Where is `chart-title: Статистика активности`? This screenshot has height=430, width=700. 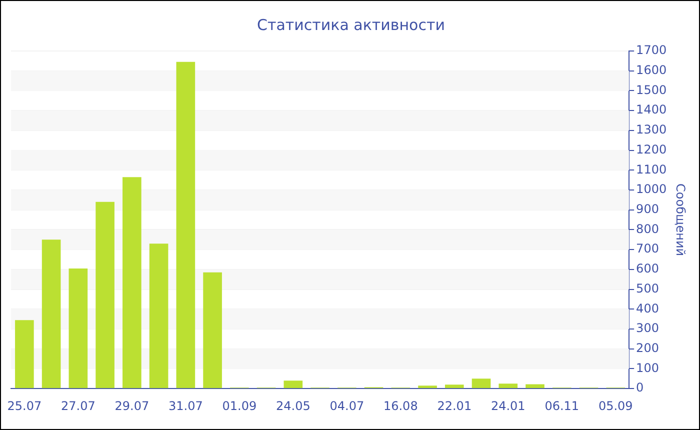
chart-title: Статистика активности is located at coordinates (351, 25).